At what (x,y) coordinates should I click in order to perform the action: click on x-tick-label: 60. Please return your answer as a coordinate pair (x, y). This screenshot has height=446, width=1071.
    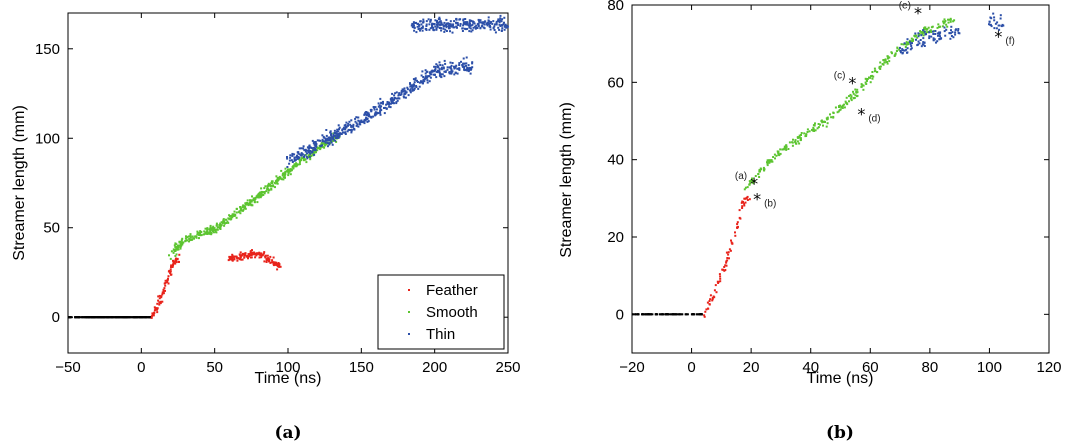
    Looking at the image, I should click on (870, 367).